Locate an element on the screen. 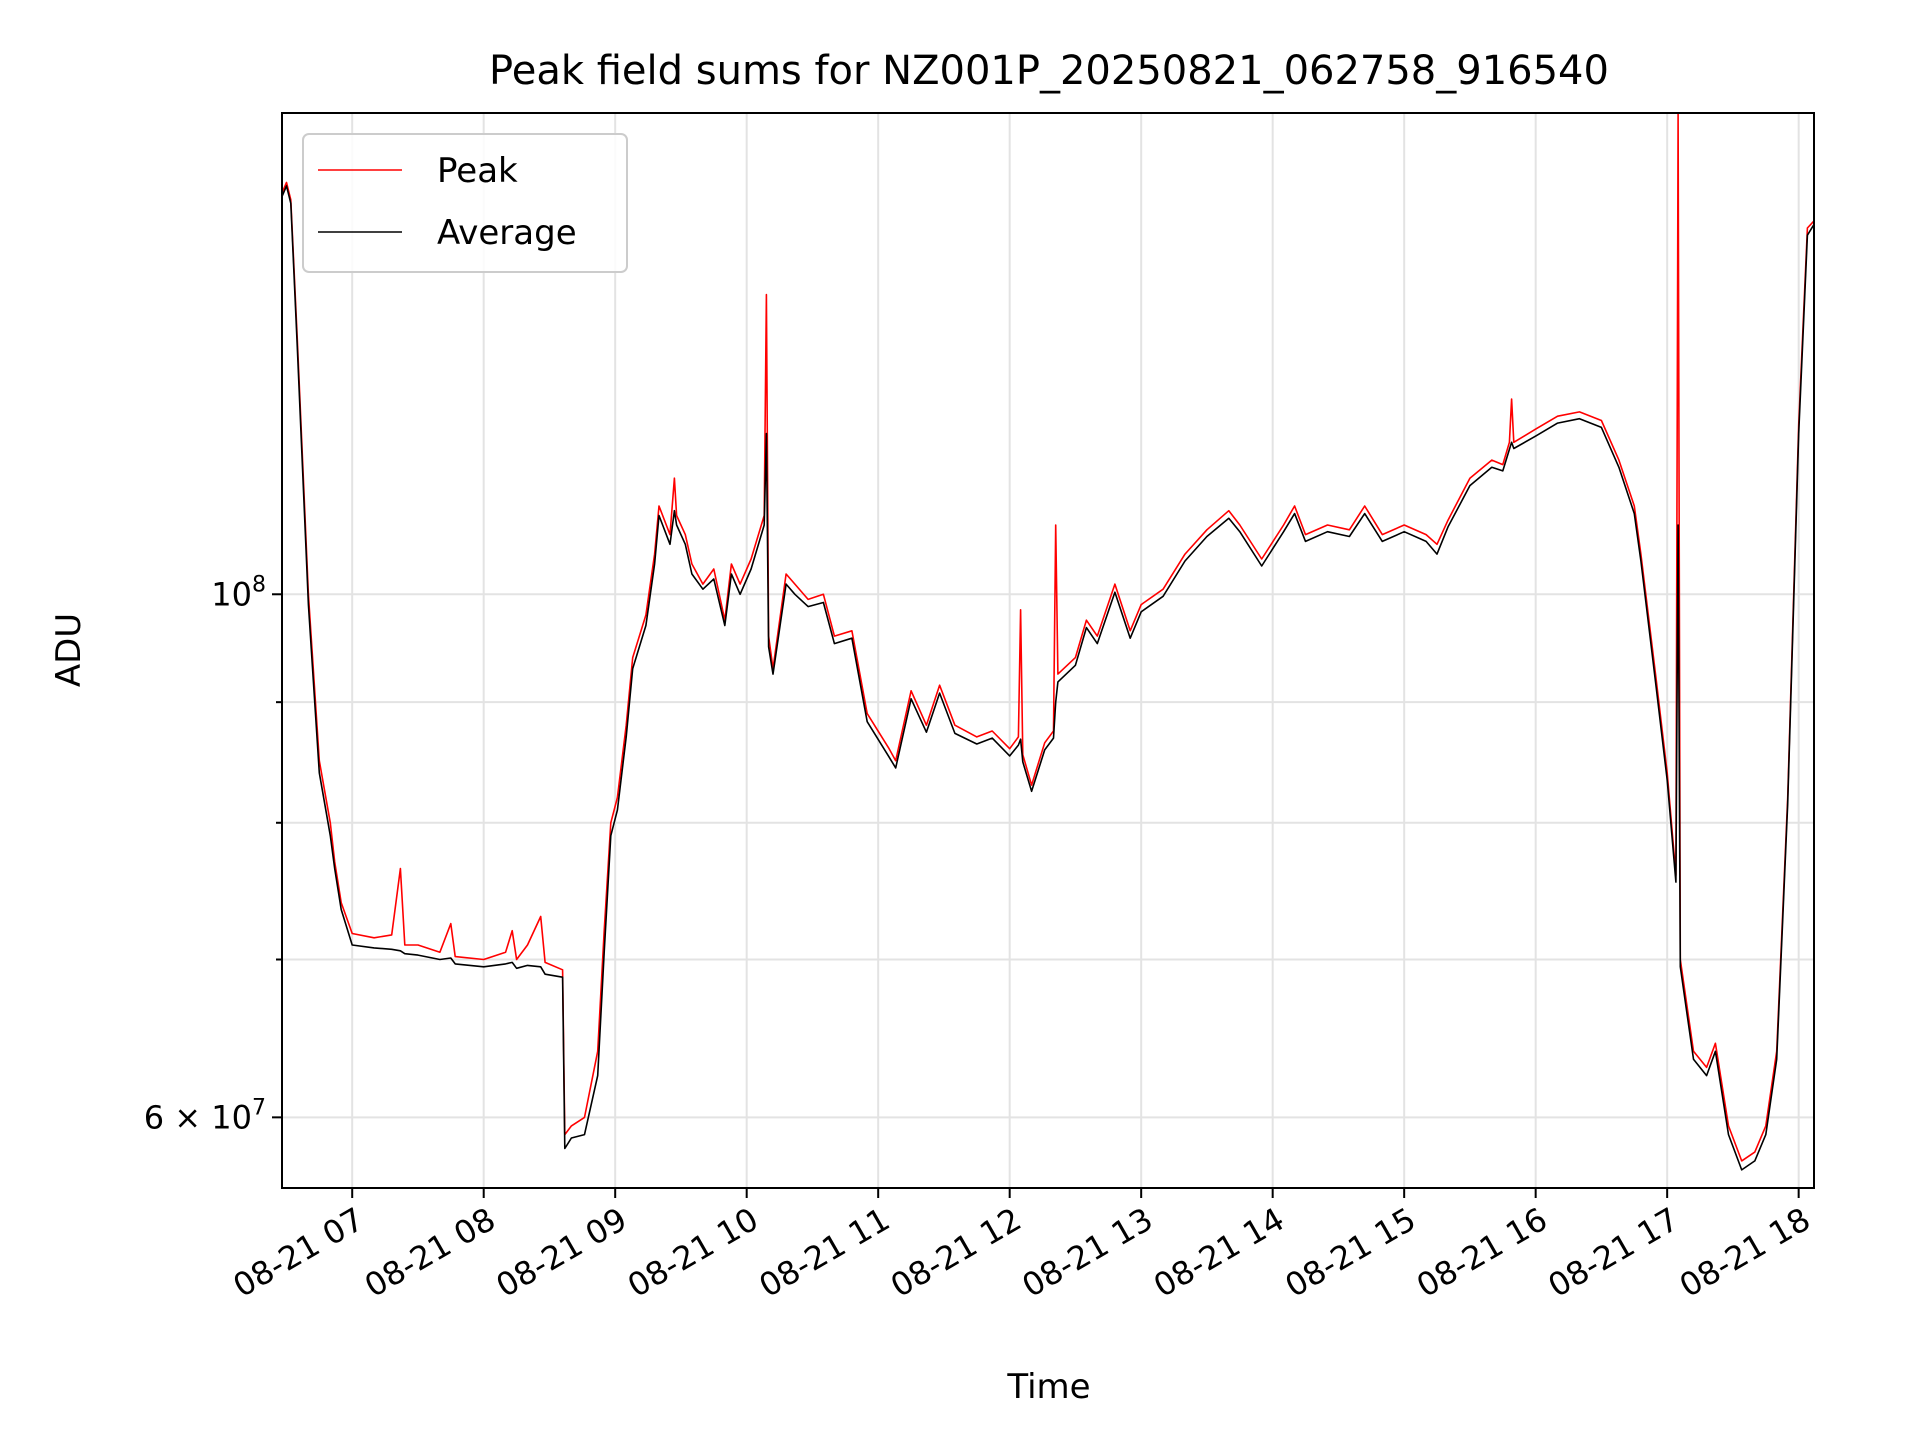 This screenshot has height=1440, width=1920. y-tick-label-base: 6 × 10 is located at coordinates (198, 1117).